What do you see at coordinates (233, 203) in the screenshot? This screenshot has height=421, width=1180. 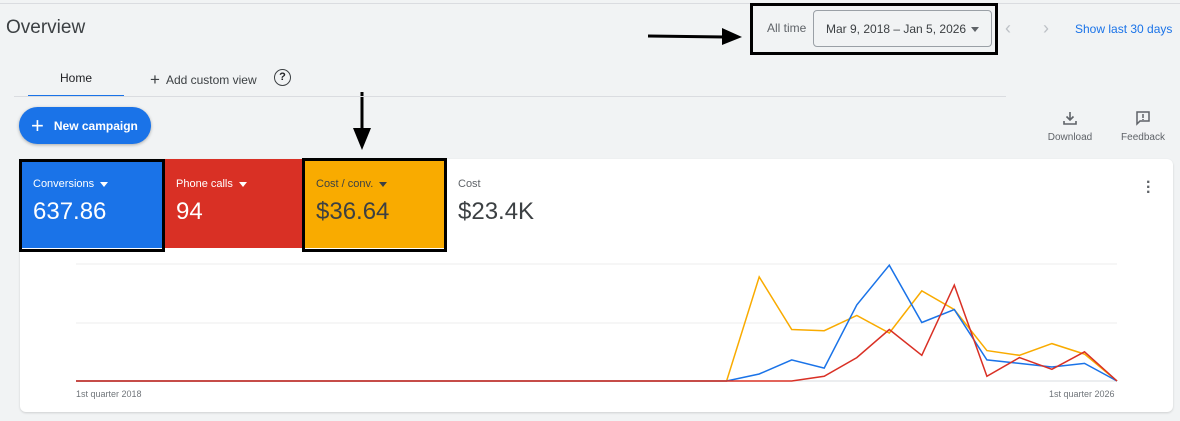 I see `metric-card-phone-calls: Phone calls 94` at bounding box center [233, 203].